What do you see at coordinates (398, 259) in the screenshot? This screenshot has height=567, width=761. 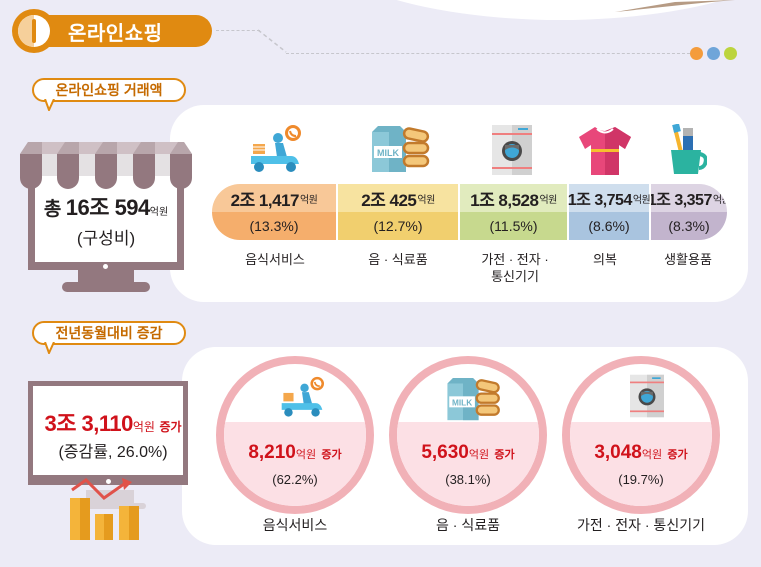 I see `category-label: 음 · 식료품` at bounding box center [398, 259].